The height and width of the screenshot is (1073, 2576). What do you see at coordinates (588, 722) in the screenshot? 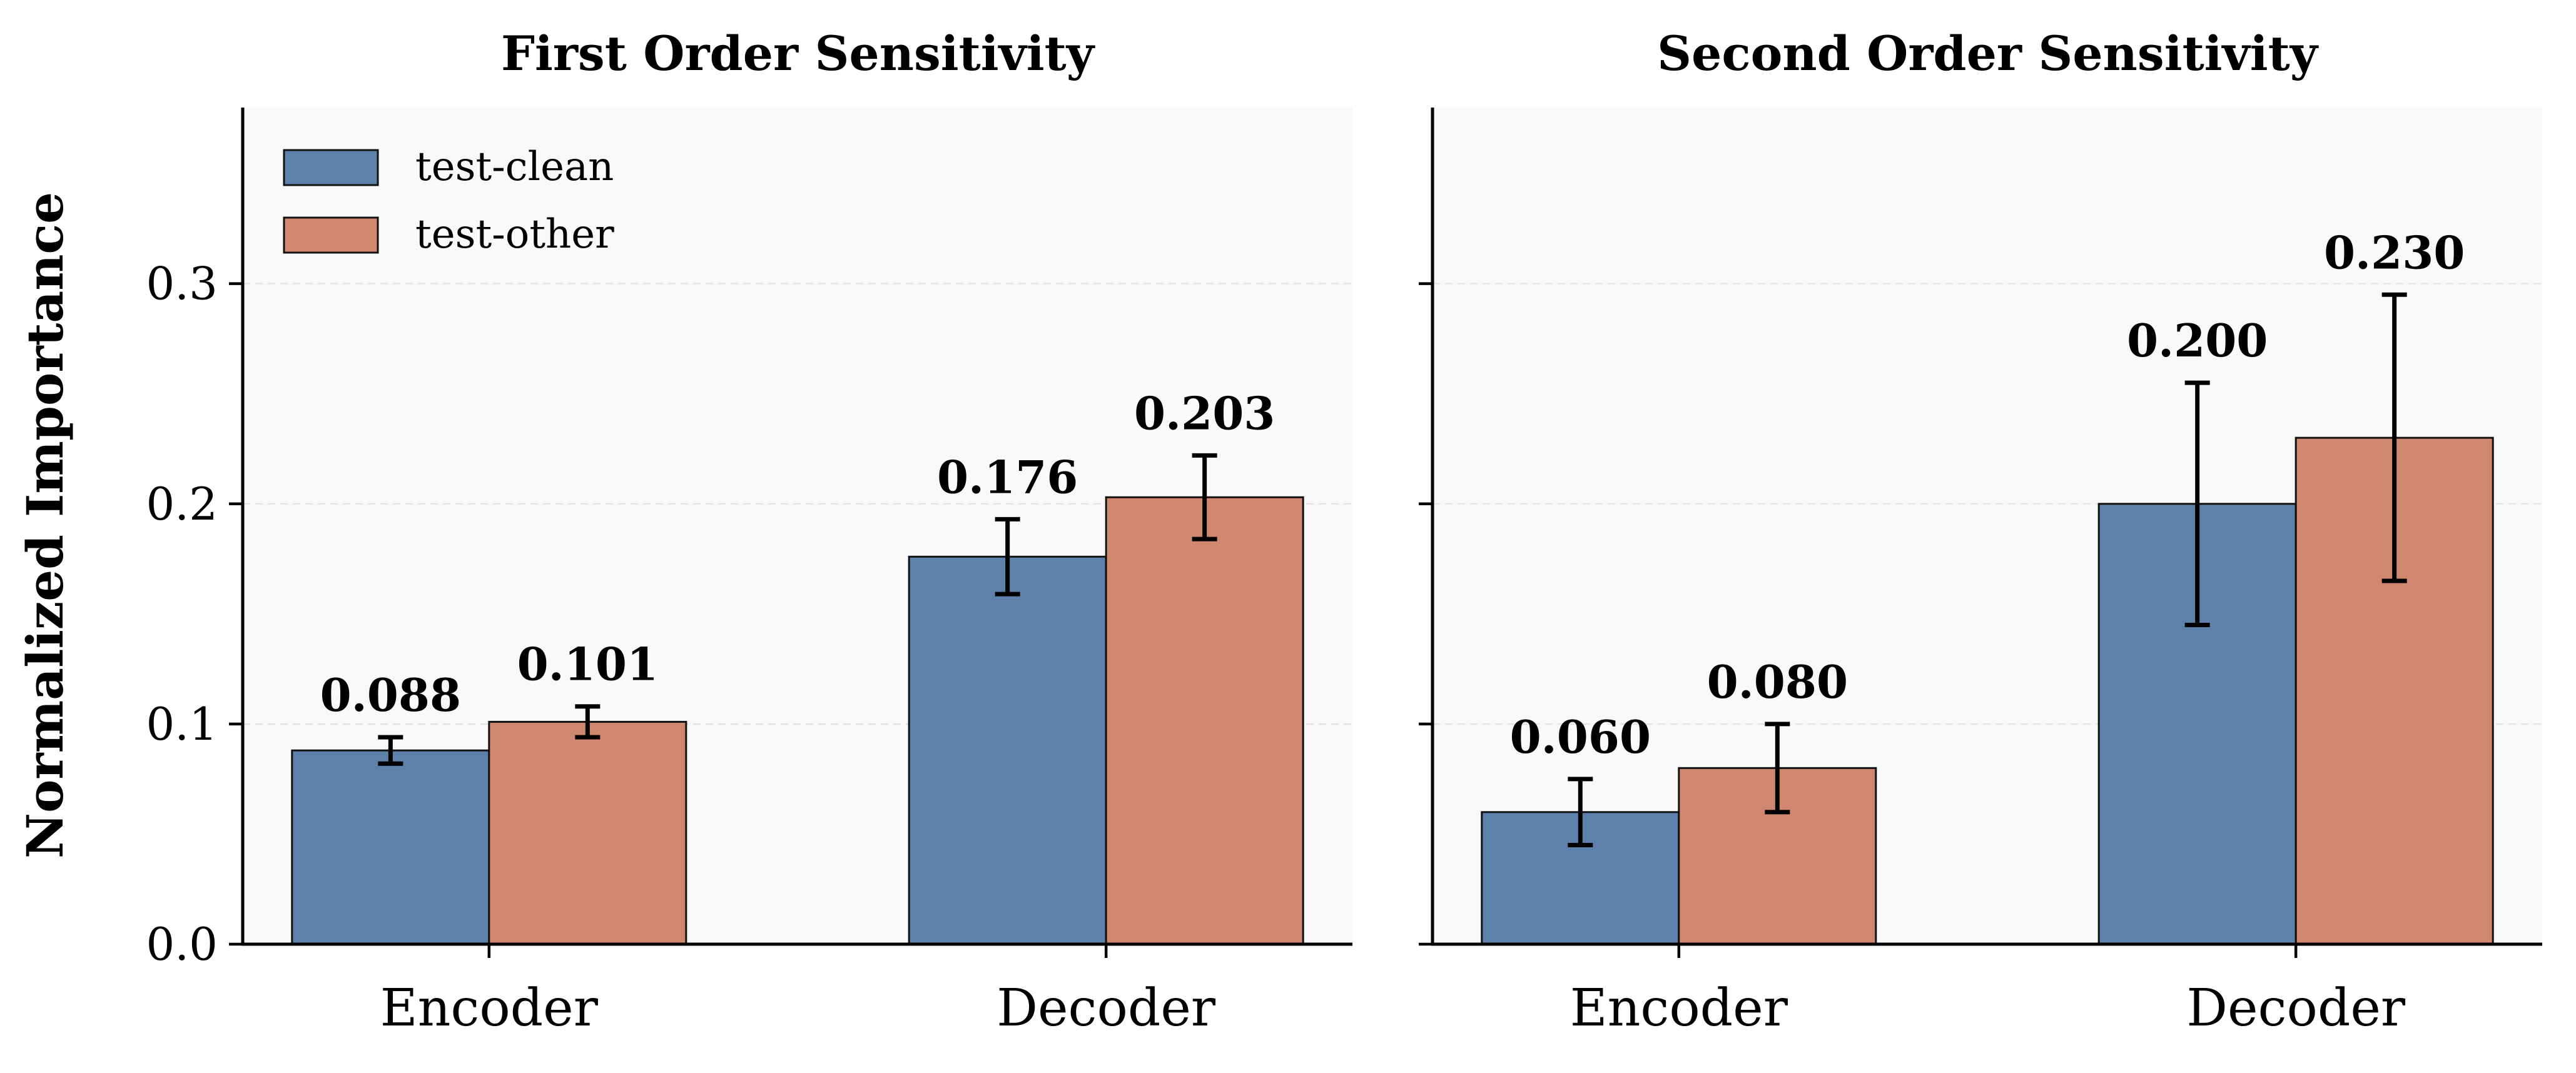
I see `panel-1-errorbar-encoder-test-other` at bounding box center [588, 722].